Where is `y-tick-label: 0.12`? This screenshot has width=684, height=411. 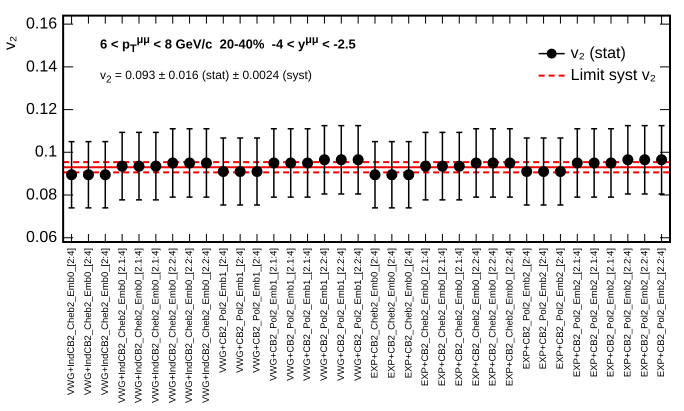 y-tick-label: 0.12 is located at coordinates (42, 109).